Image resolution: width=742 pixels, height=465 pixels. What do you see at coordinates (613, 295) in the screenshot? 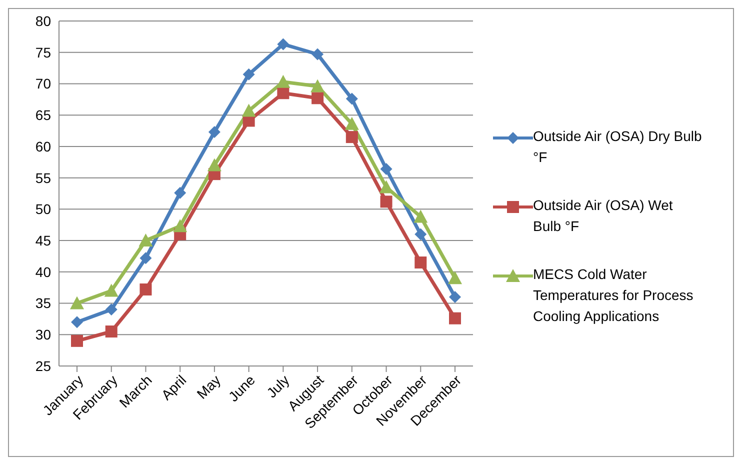
I see `legend-label: MECS Cold Water Temperatures for Process Cooling Applications` at bounding box center [613, 295].